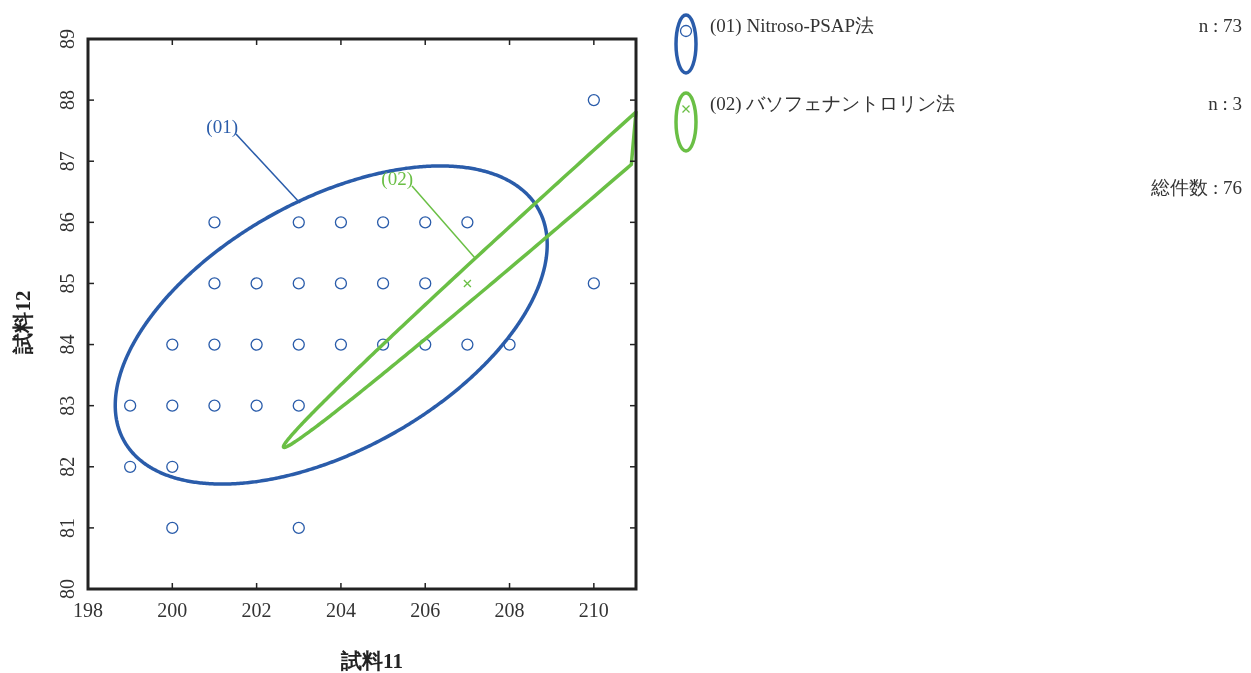  I want to click on x-tick-label: 198, so click(88, 610).